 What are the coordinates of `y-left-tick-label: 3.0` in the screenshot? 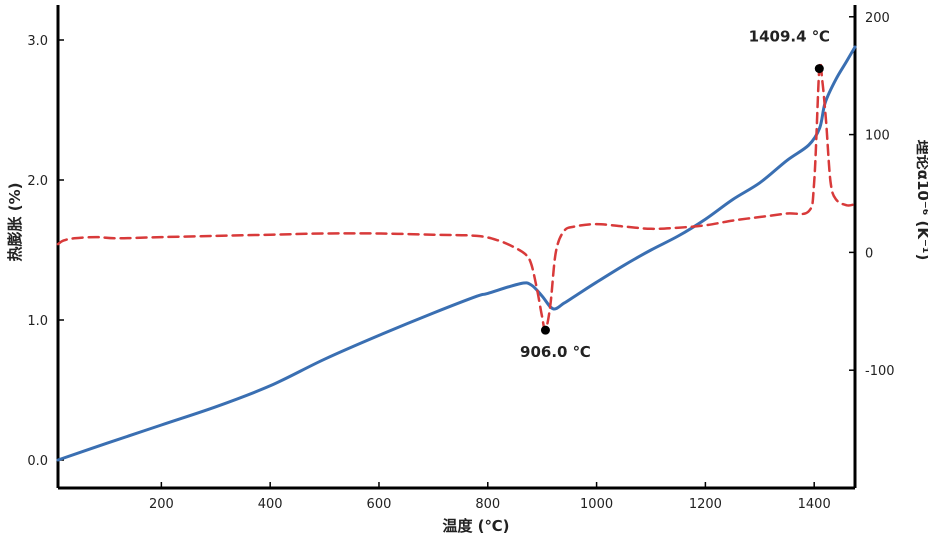 It's located at (37, 41).